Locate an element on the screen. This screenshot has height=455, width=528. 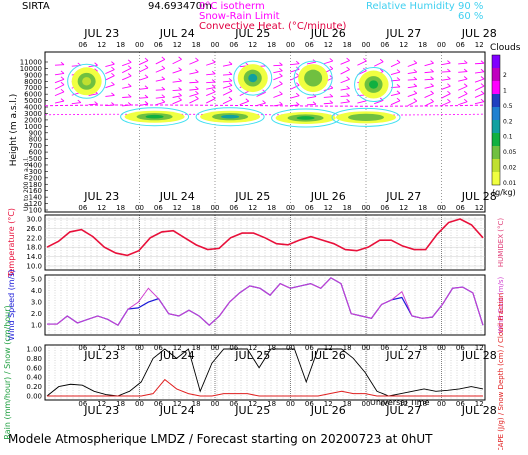
station-coords: 94.693470m is located at coordinates (180, 6).